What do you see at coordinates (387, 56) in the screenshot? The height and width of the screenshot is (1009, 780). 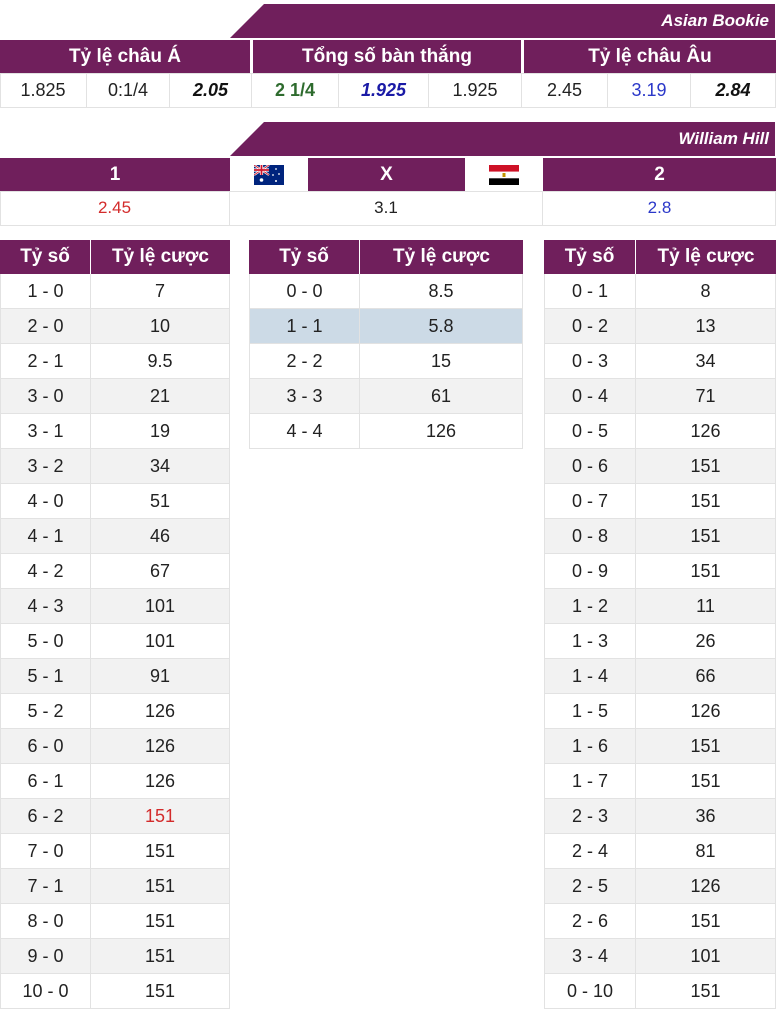 I see `total-goals-header: Tổng số bàn thắng` at bounding box center [387, 56].